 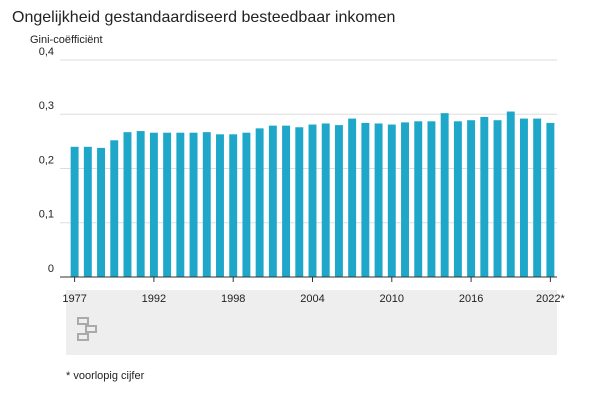 What do you see at coordinates (46, 106) in the screenshot?
I see `y-tick-label: 0,3` at bounding box center [46, 106].